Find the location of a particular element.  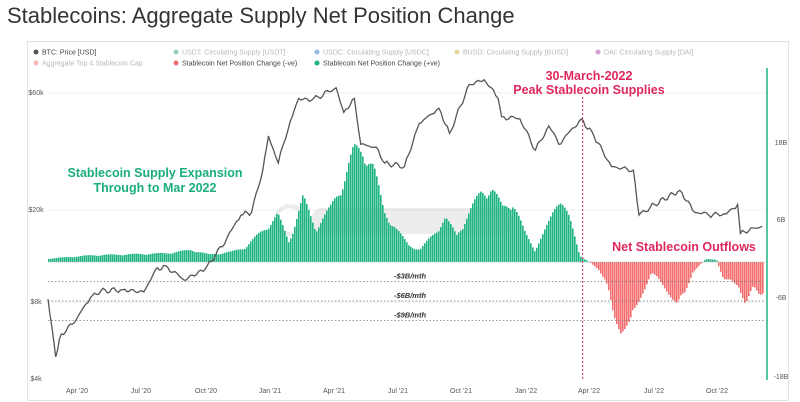

expansion-annotation-line1: Stablecoin Supply Expansion is located at coordinates (154, 173).